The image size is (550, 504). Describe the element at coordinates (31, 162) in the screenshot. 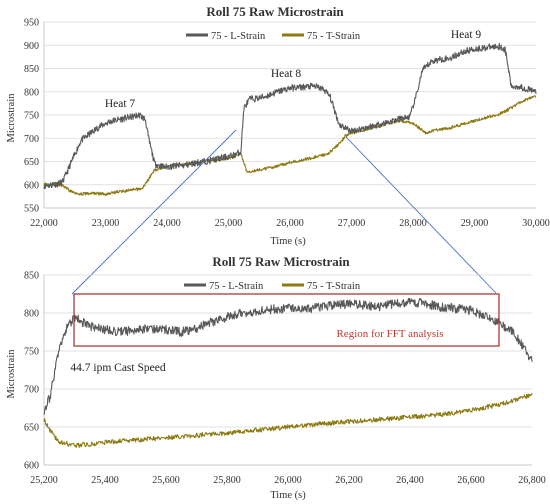

I see `top-y-tick-650: 650` at that location.